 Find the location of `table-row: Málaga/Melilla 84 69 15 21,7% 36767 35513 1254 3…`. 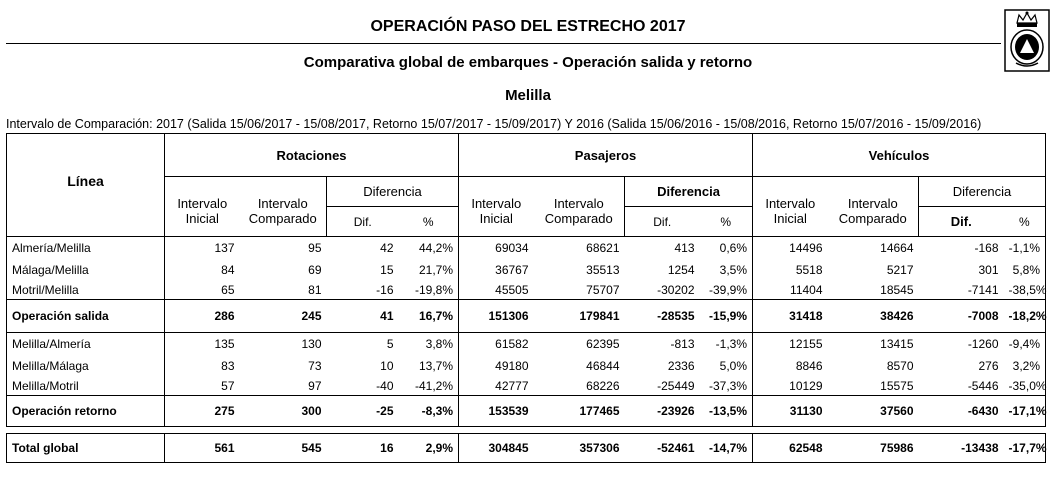

table-row: Málaga/Melilla 84 69 15 21,7% 36767 35513 1254 3… is located at coordinates (526, 269).